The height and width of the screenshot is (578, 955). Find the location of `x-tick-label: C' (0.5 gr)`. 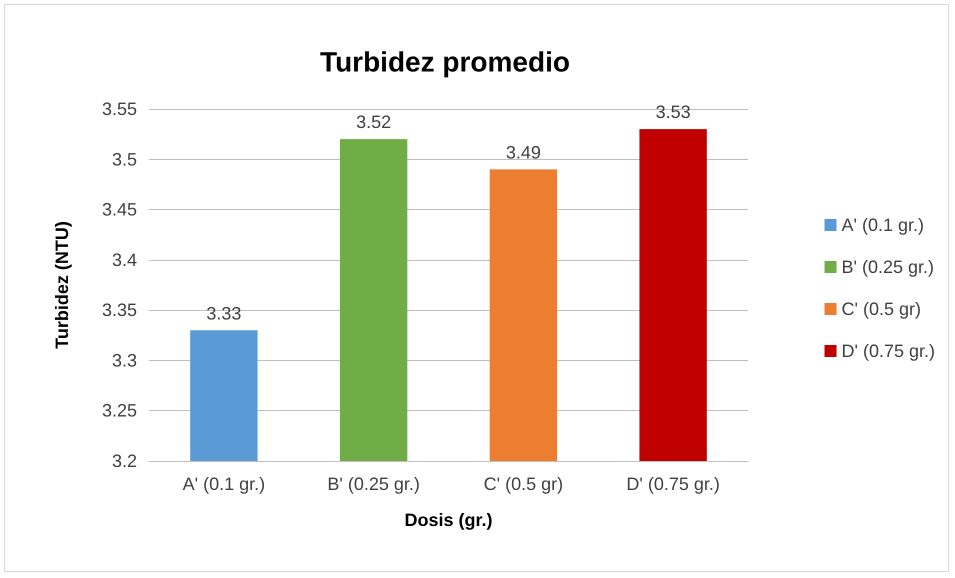

x-tick-label: C' (0.5 gr) is located at coordinates (524, 484).